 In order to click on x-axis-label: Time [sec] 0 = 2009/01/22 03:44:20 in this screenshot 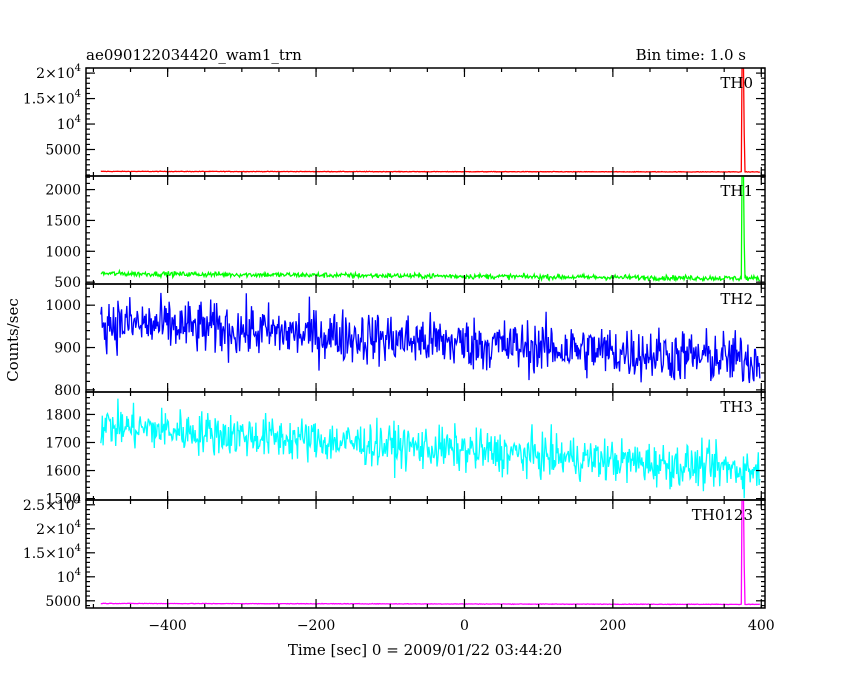, I will do `click(425, 650)`.